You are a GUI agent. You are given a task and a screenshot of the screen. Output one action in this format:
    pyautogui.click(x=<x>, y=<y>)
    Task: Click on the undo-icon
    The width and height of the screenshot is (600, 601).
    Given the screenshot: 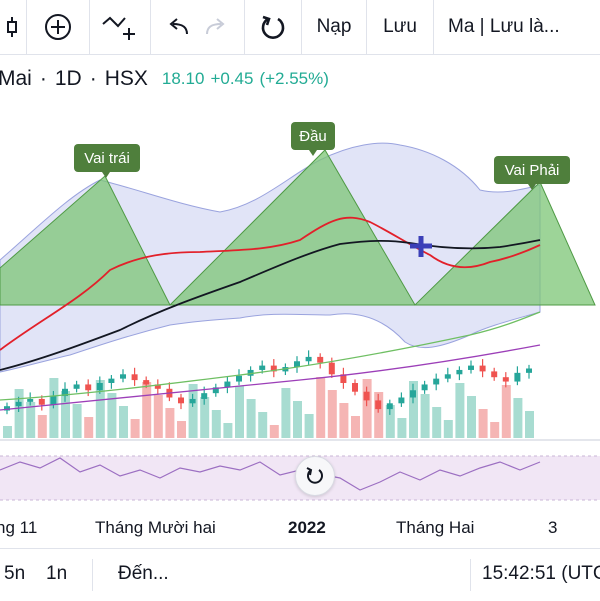 What is the action you would take?
    pyautogui.click(x=178, y=26)
    